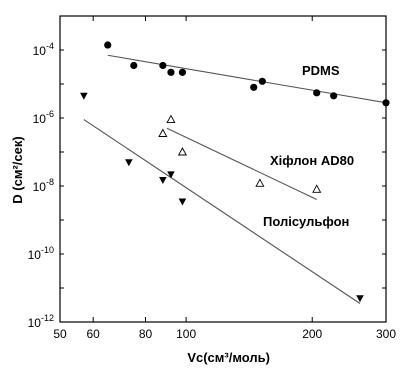 The image size is (400, 370). Describe the element at coordinates (41, 321) in the screenshot. I see `y-tick-label: 10⁻¹²` at that location.